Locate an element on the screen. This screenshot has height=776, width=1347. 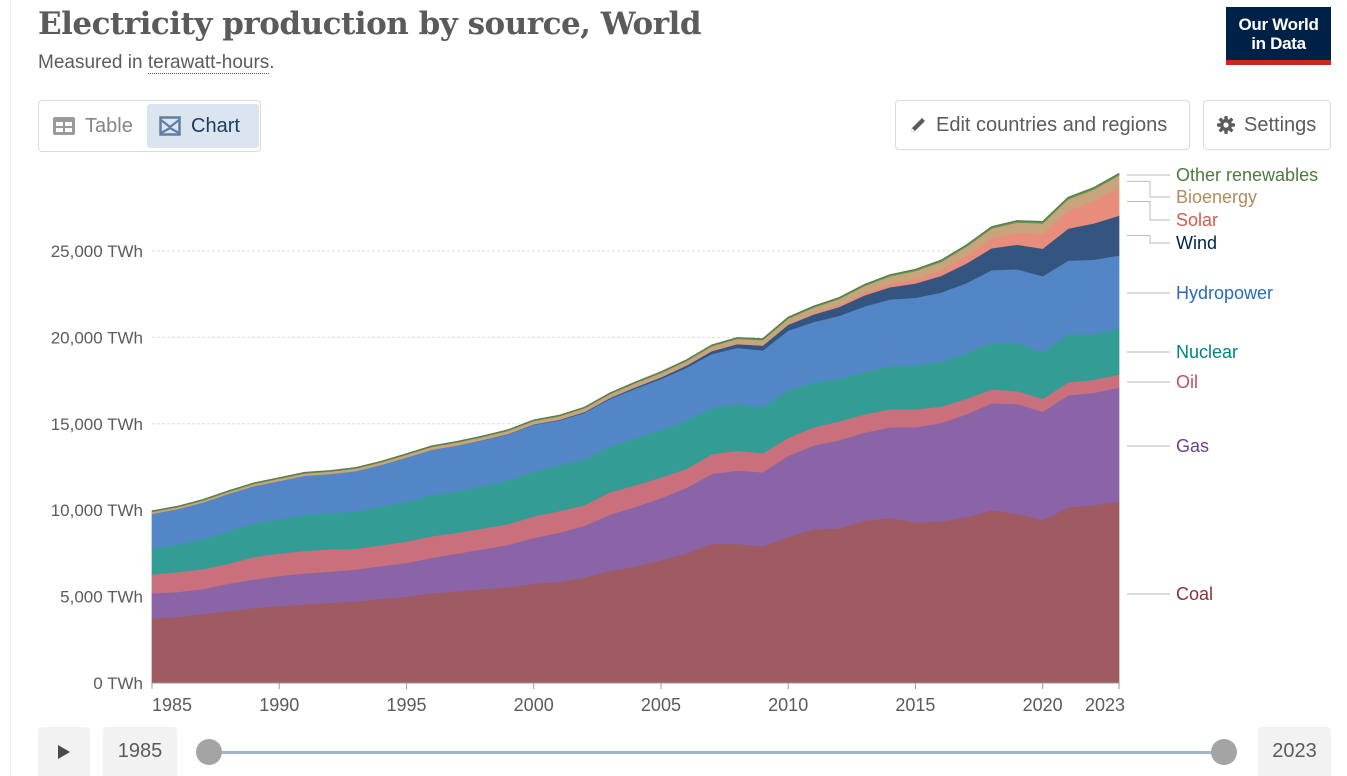
timeline-slider-track is located at coordinates (716, 752).